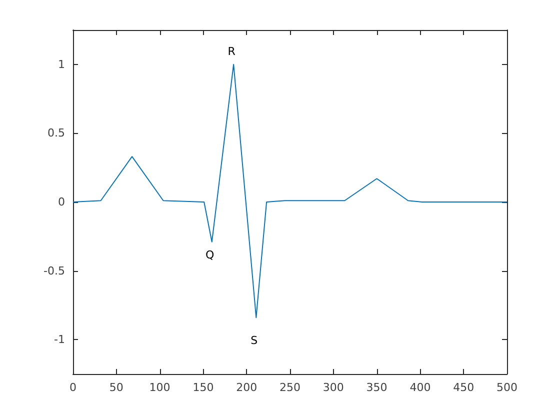 The height and width of the screenshot is (420, 560). I want to click on x-tick-label: 450, so click(463, 387).